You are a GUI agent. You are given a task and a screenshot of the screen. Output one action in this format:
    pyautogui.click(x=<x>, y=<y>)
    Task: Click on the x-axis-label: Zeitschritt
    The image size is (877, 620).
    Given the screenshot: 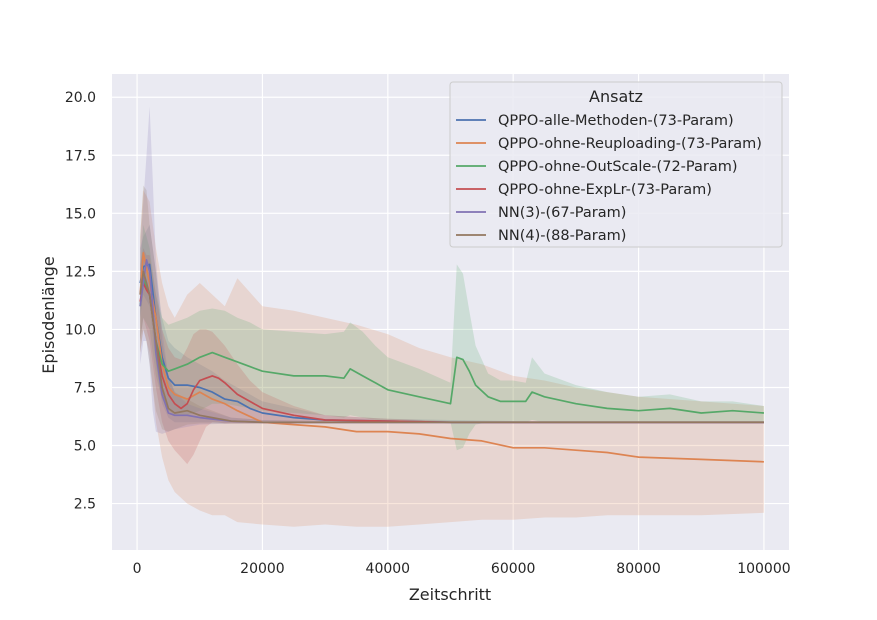 What is the action you would take?
    pyautogui.click(x=450, y=594)
    